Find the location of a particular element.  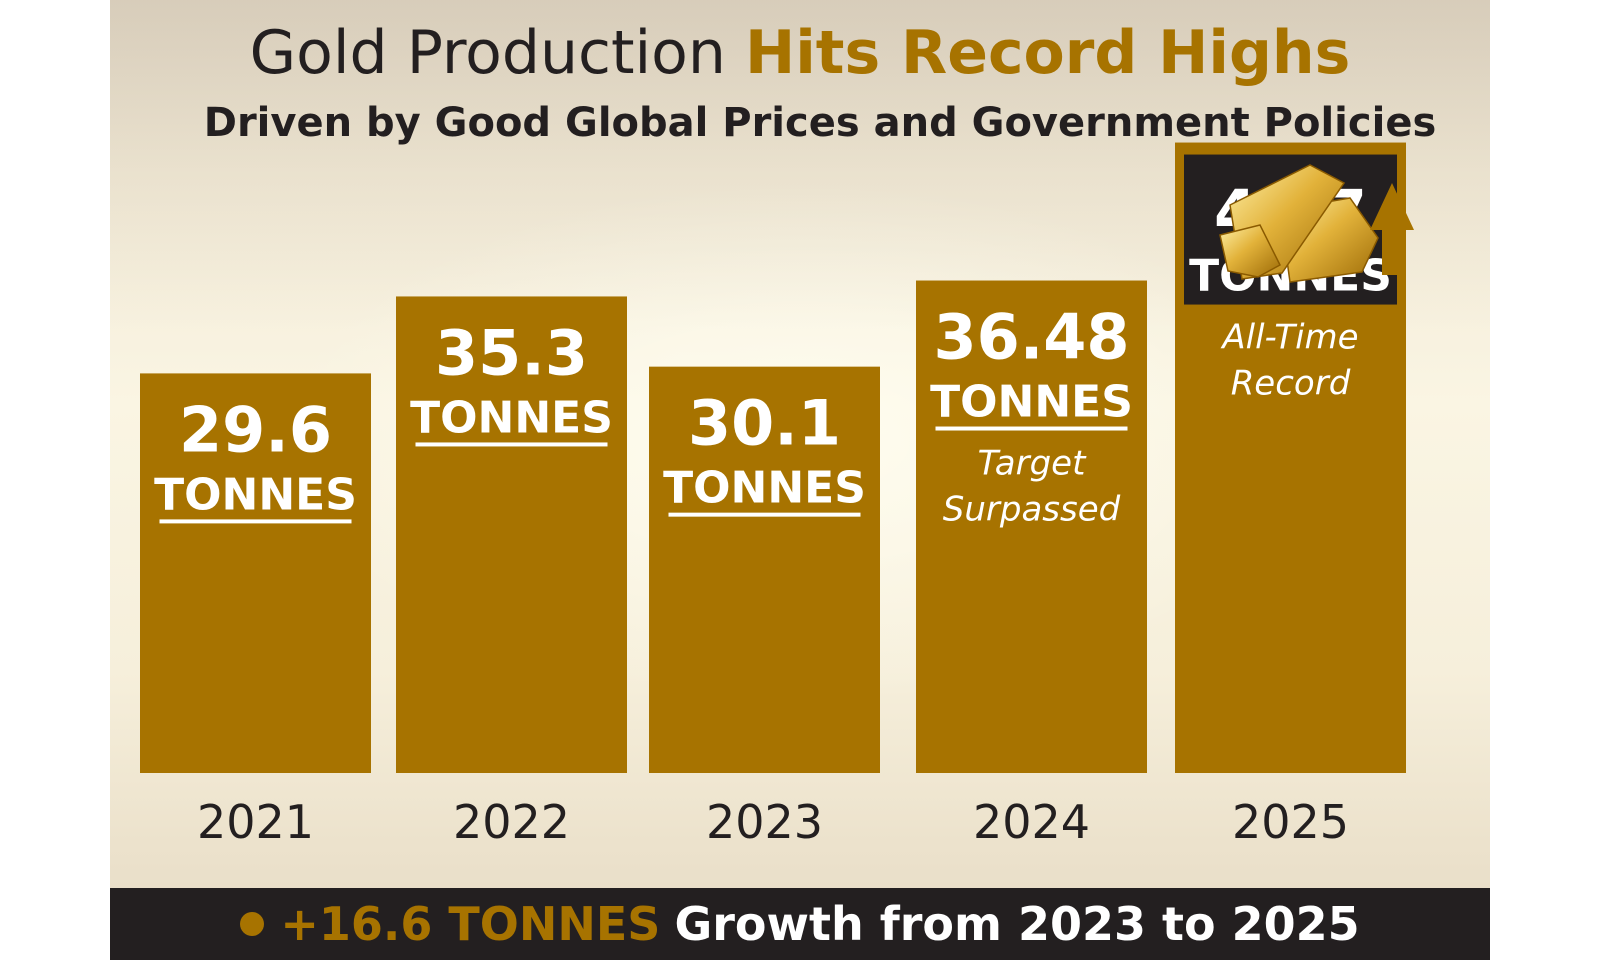

title-plain: Gold Production is located at coordinates (487, 53).